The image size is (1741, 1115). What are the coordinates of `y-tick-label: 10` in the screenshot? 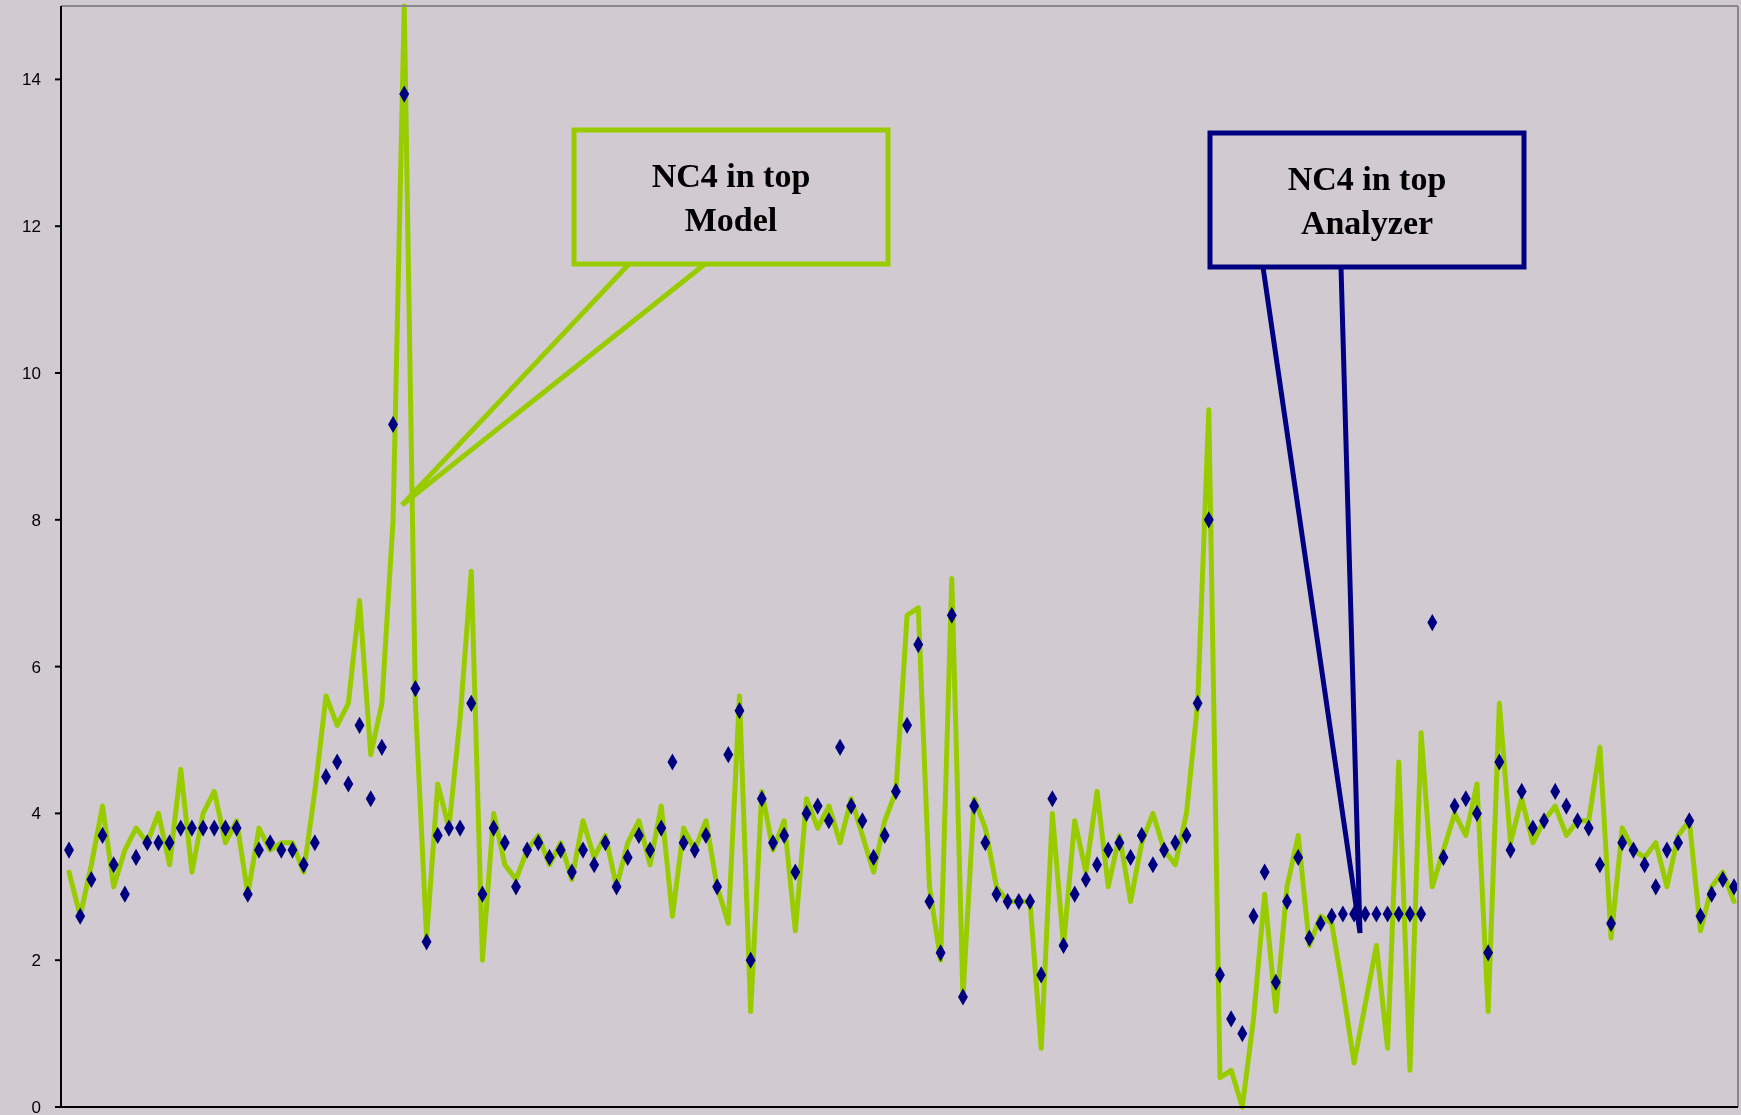 It's located at (31, 373).